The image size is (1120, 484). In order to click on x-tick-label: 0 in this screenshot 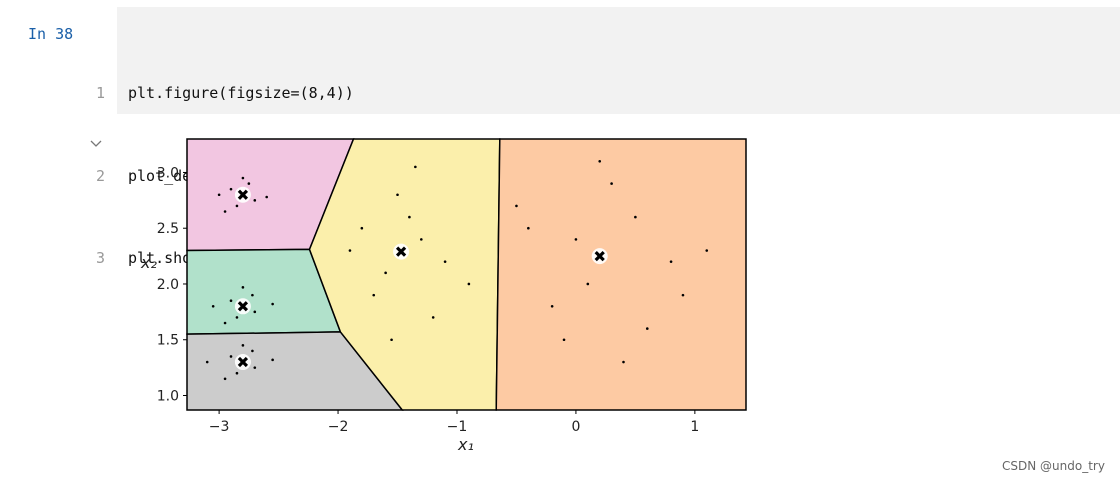, I will do `click(575, 427)`.